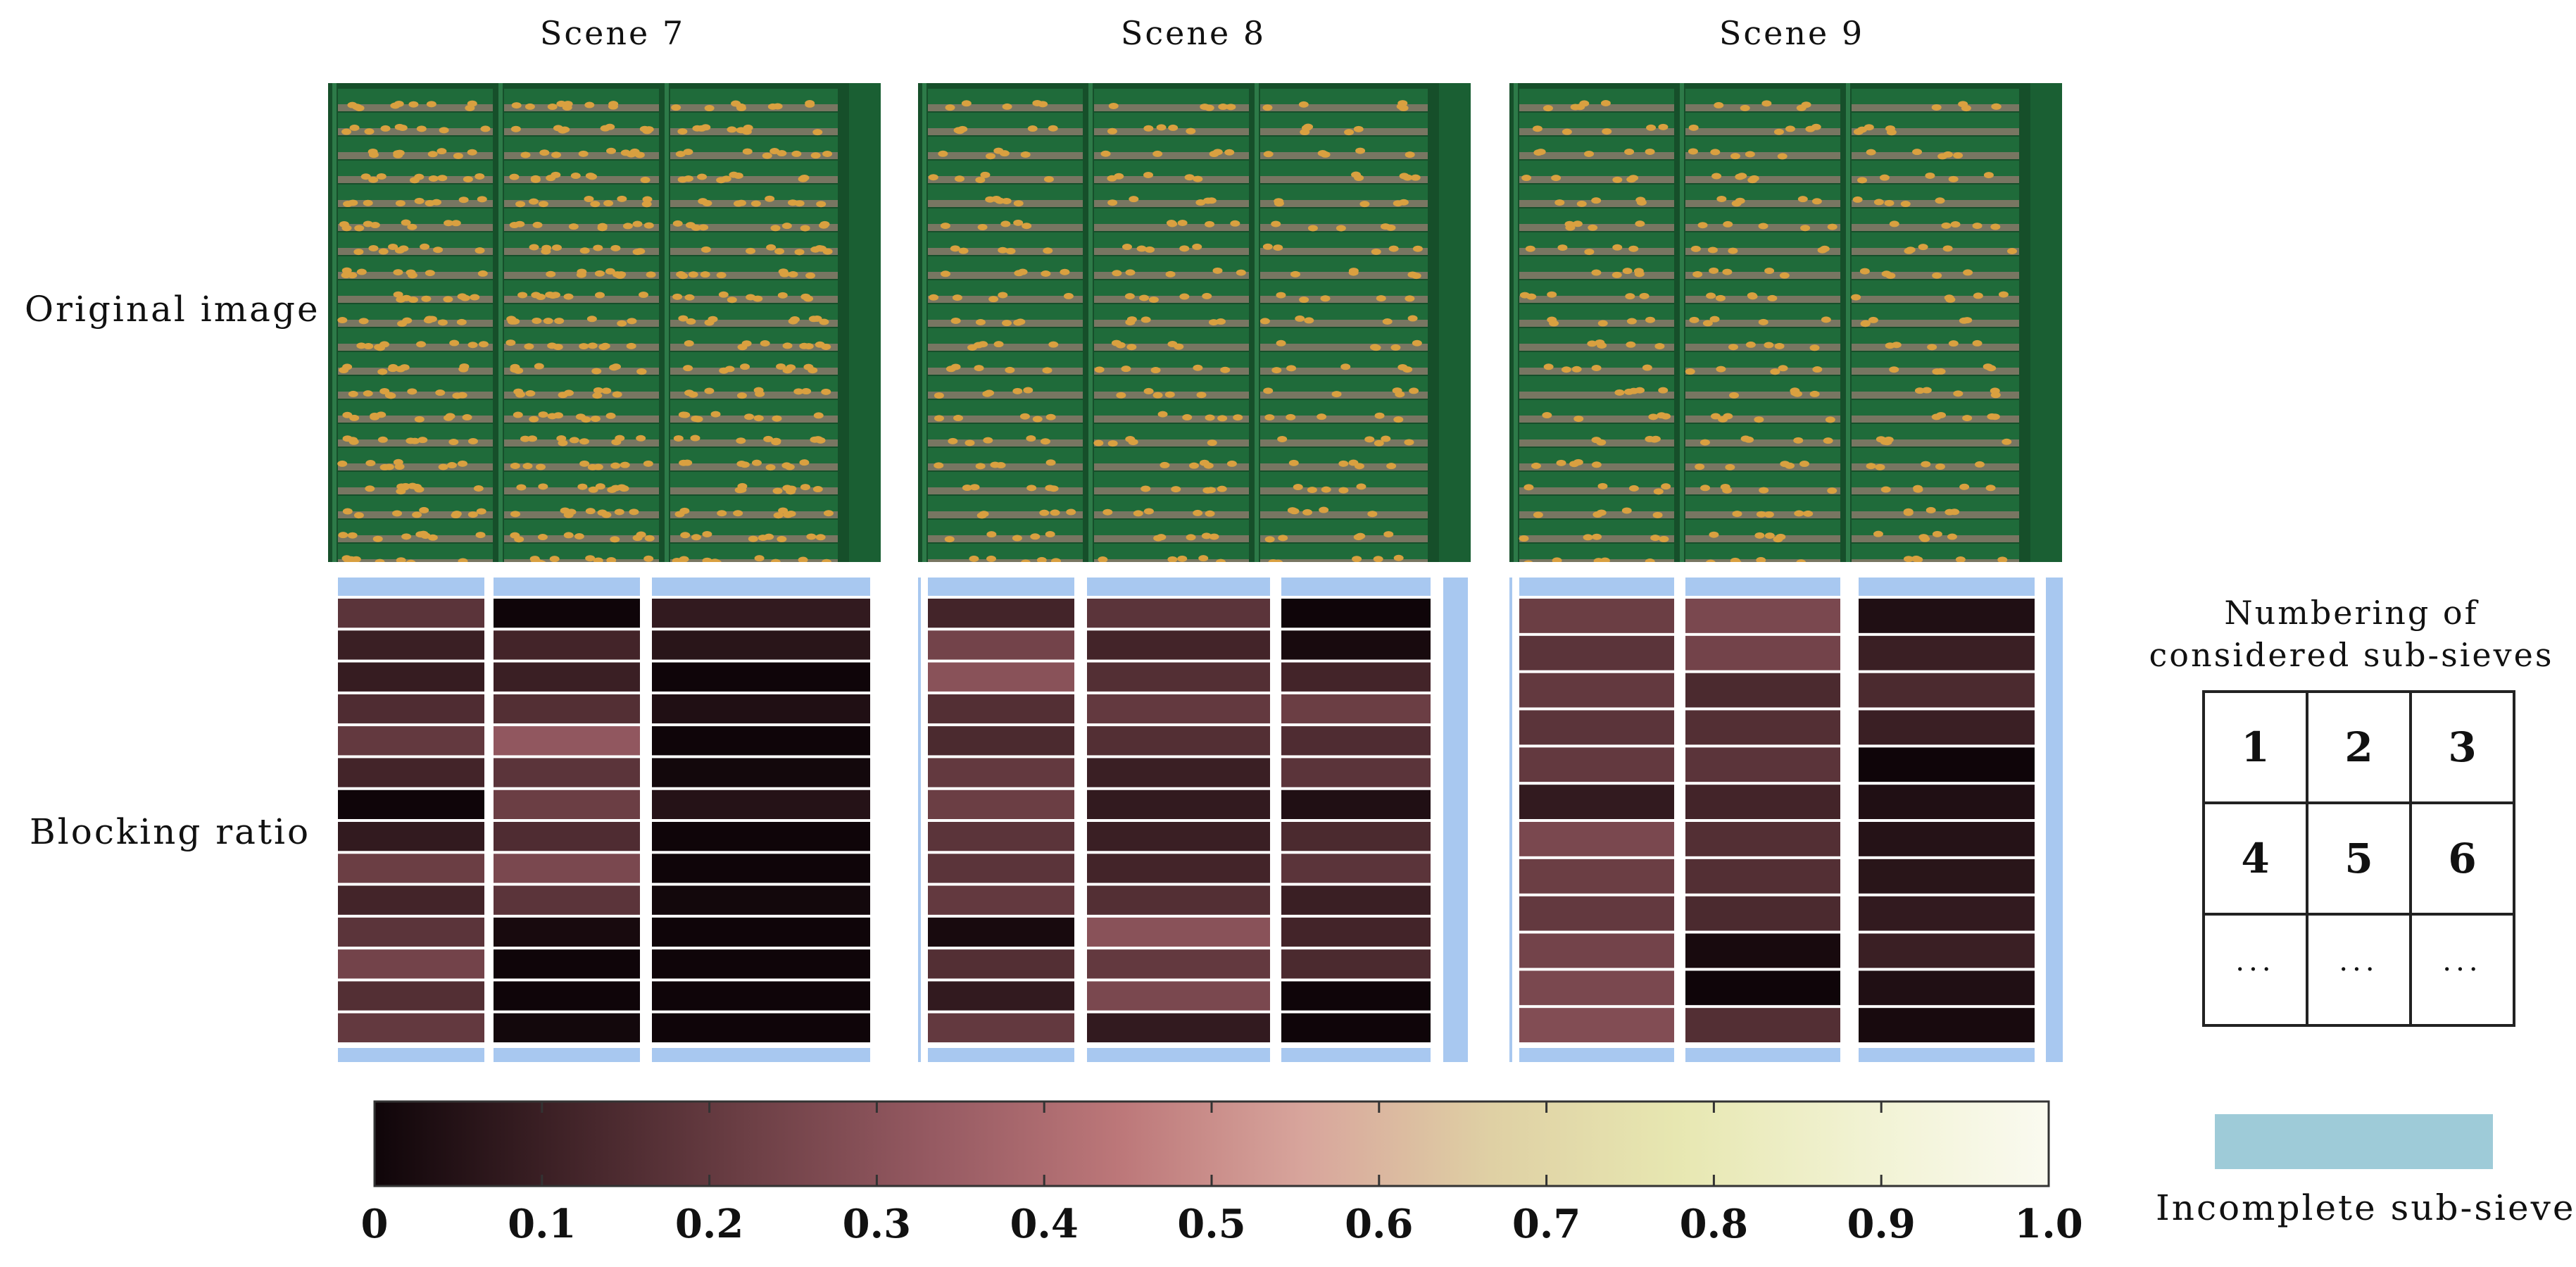 The width and height of the screenshot is (2576, 1267). Describe the element at coordinates (877, 1224) in the screenshot. I see `colorbar-tick-label: 0.3` at that location.